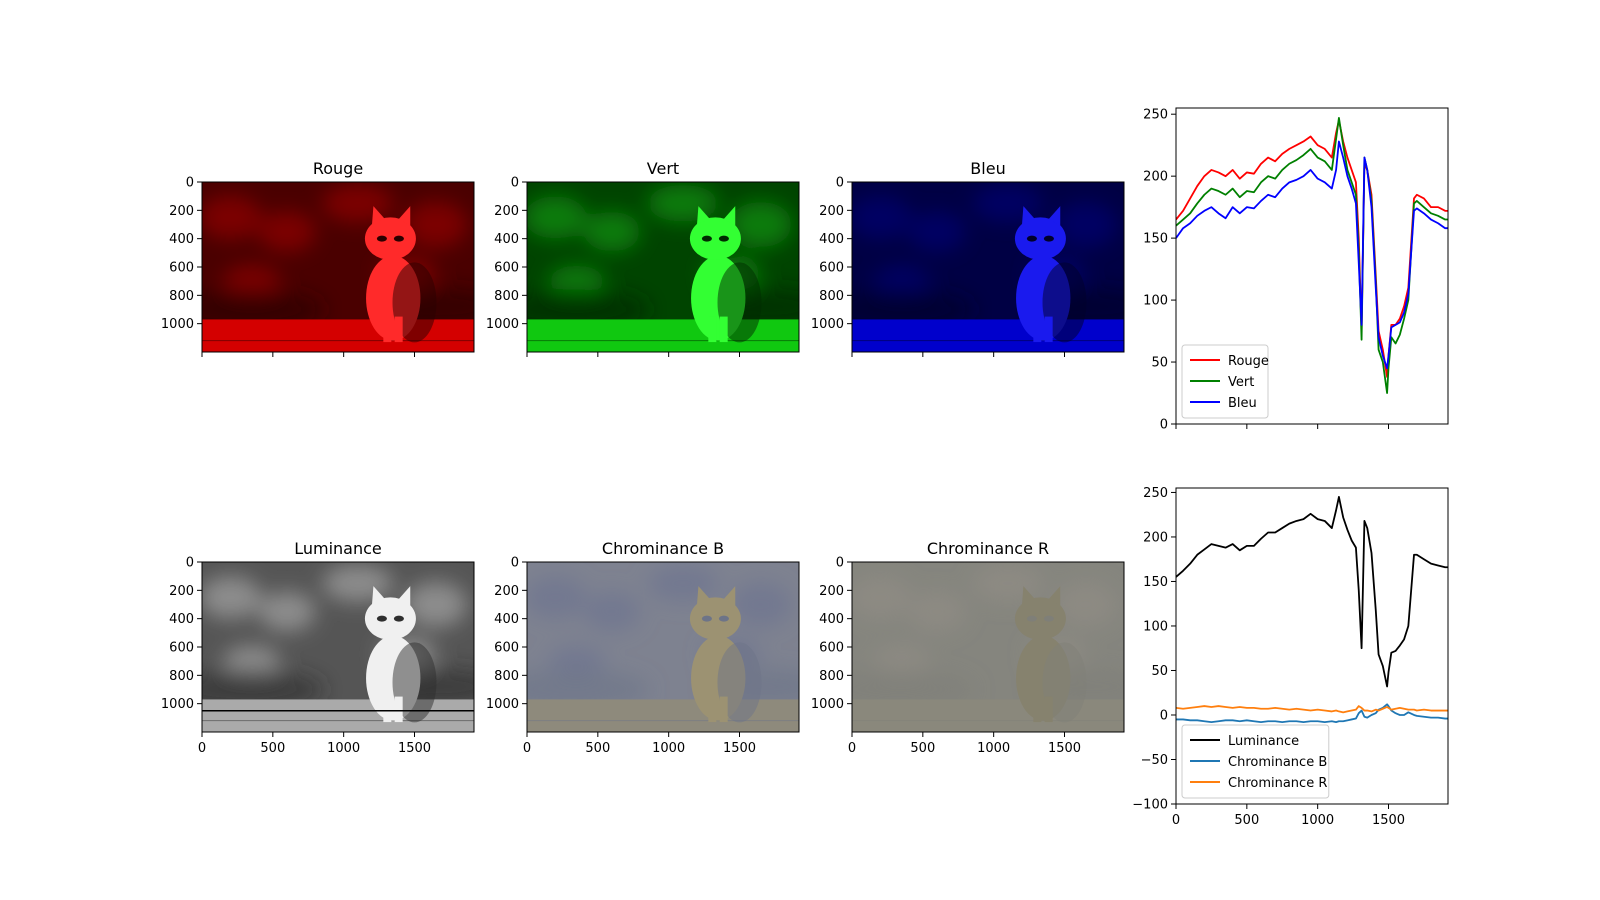  I want to click on series-line-chrominance-b, so click(1312, 713).